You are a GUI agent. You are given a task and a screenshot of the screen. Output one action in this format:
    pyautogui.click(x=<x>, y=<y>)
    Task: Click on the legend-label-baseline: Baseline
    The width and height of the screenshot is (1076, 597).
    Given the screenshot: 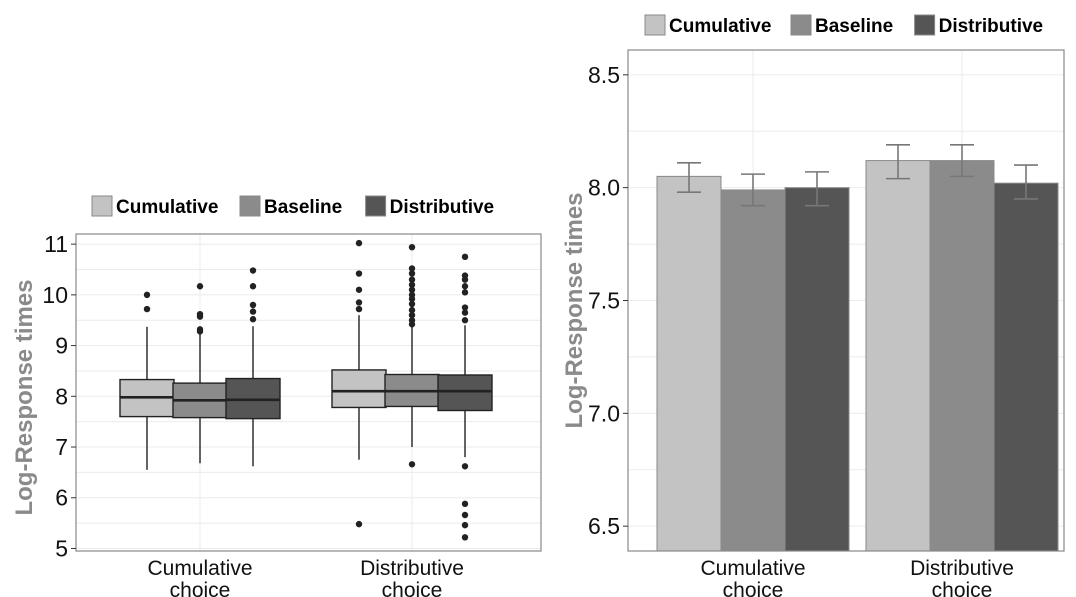 What is the action you would take?
    pyautogui.click(x=854, y=26)
    